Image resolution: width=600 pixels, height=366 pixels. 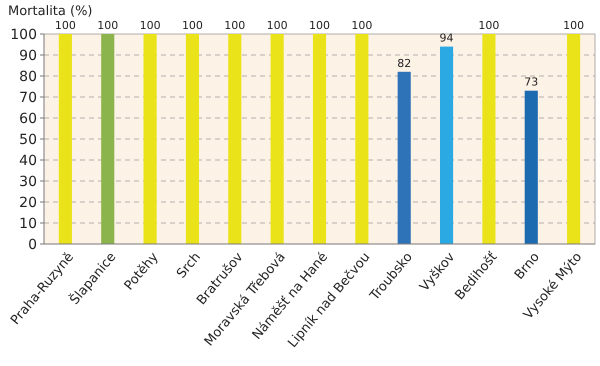 What do you see at coordinates (28, 202) in the screenshot?
I see `y-tick-label: 20` at bounding box center [28, 202].